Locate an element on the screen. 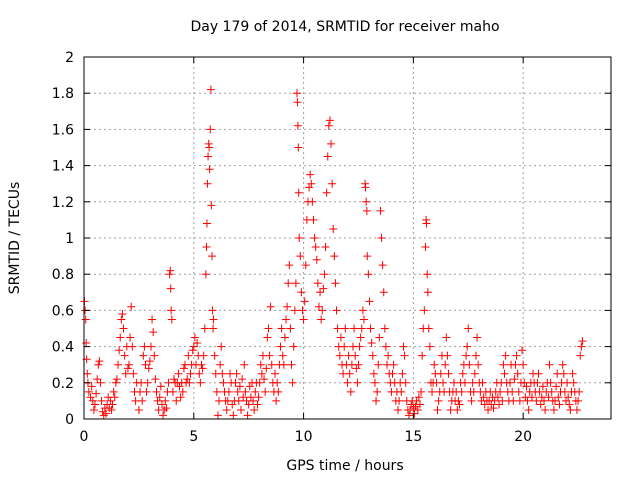  y-tick-label: 1 is located at coordinates (69, 239).